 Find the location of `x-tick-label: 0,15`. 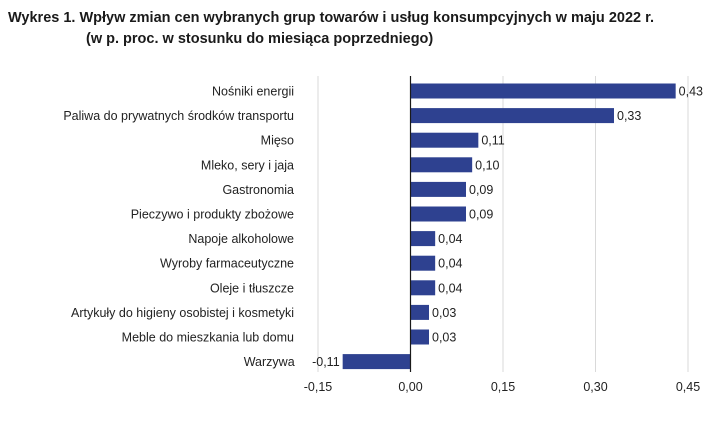

x-tick-label: 0,15 is located at coordinates (503, 387).